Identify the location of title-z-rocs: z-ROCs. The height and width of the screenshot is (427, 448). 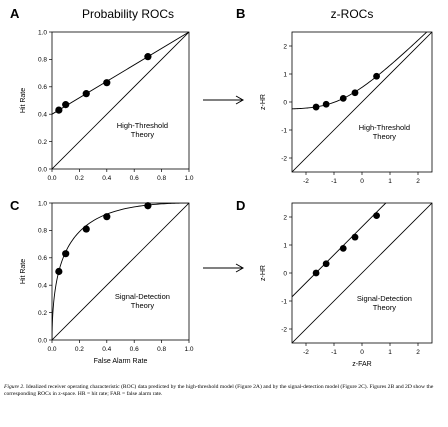
(352, 14).